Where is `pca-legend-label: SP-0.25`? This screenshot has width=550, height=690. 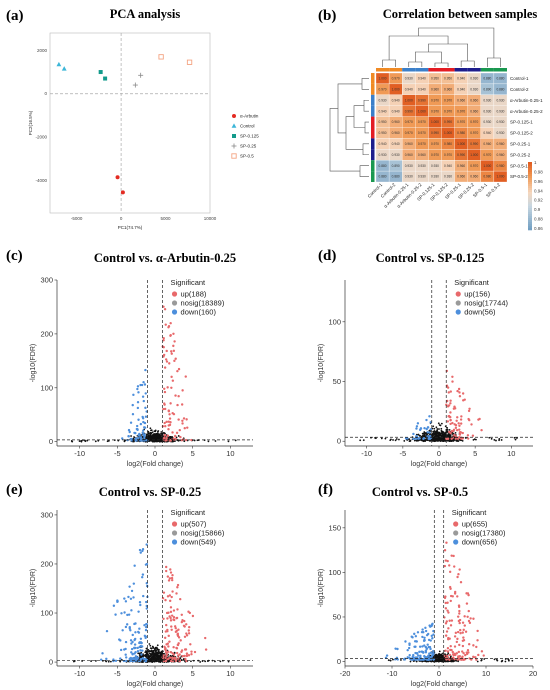
pca-legend-label: SP-0.25 is located at coordinates (248, 146).